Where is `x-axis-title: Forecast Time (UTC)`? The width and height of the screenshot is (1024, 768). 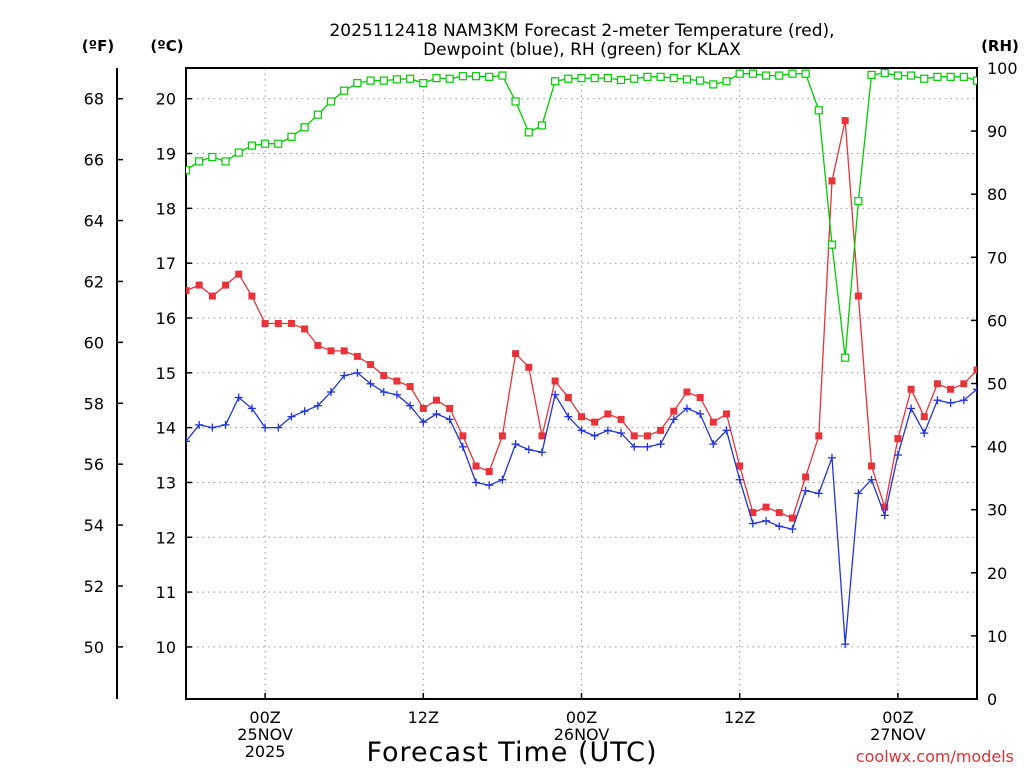
x-axis-title: Forecast Time (UTC) is located at coordinates (511, 752).